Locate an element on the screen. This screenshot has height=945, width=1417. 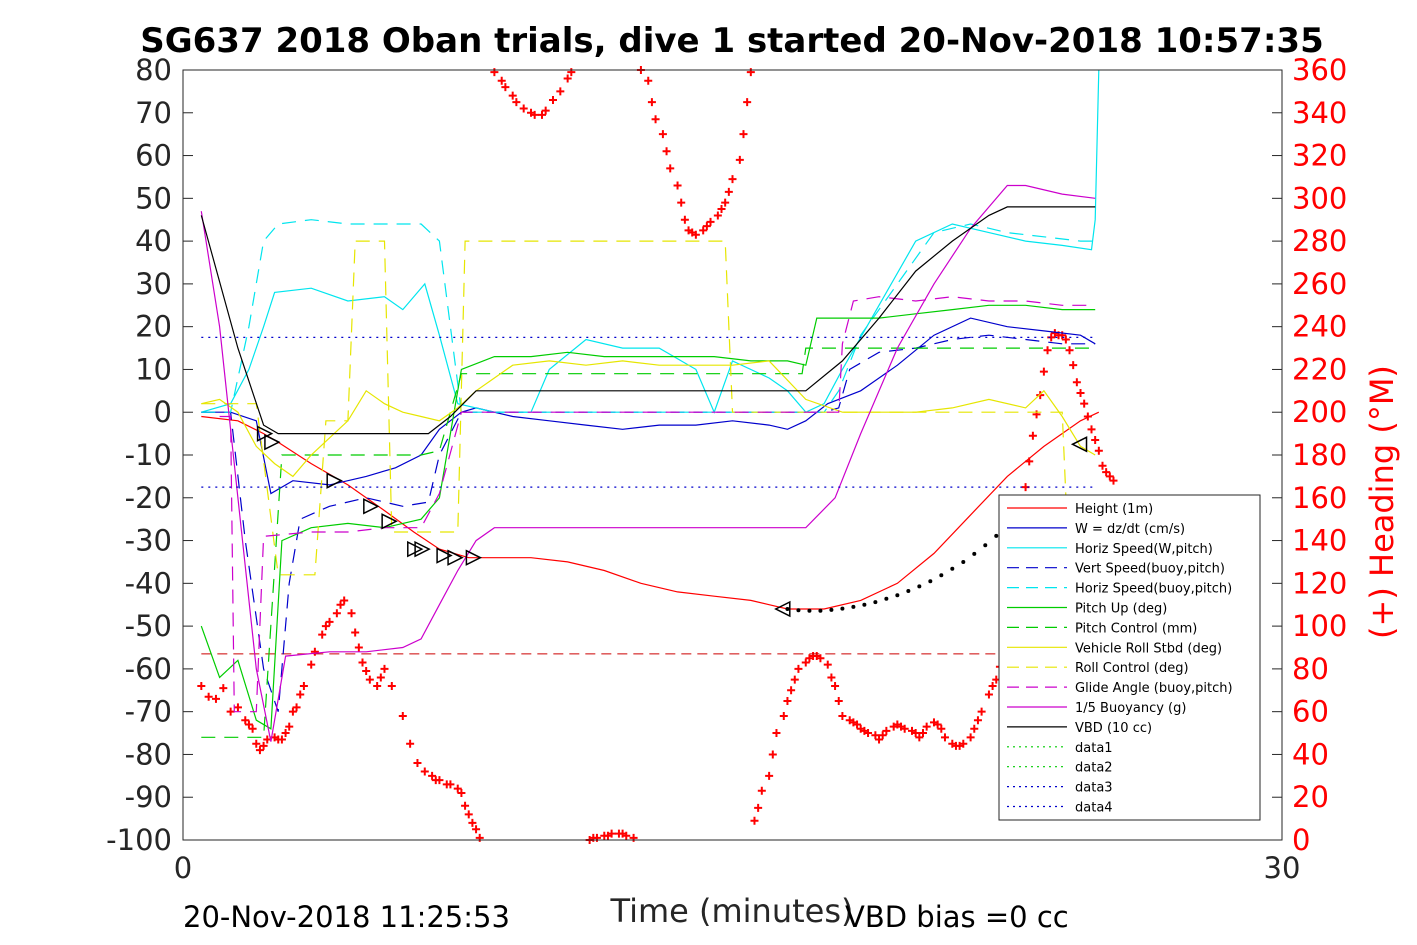
y-tick-label-right: 0 is located at coordinates (1301, 840).